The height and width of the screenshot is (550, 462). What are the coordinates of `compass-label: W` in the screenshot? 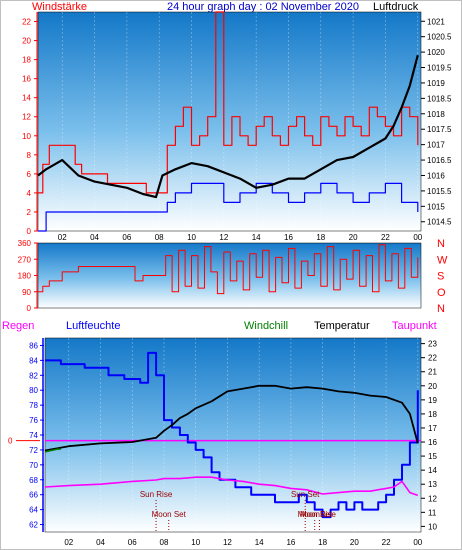 It's located at (442, 260).